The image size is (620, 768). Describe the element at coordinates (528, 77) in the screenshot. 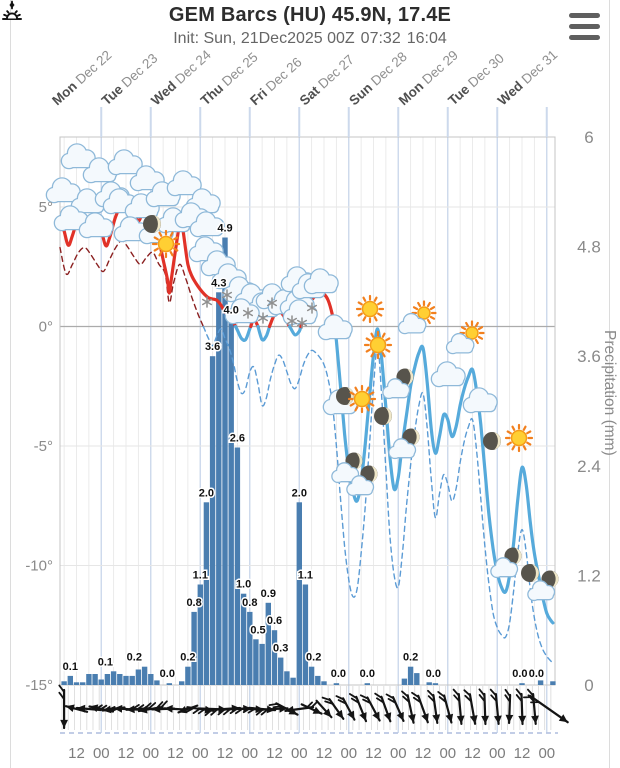

I see `day-label: Wed Dec 31` at that location.